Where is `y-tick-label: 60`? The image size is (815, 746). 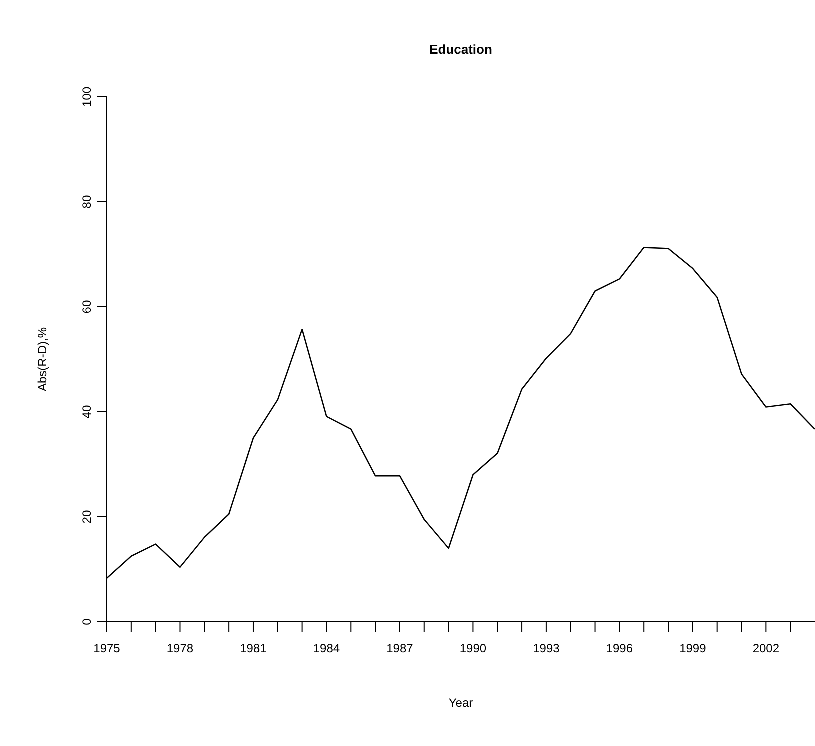
y-tick-label: 60 is located at coordinates (87, 307).